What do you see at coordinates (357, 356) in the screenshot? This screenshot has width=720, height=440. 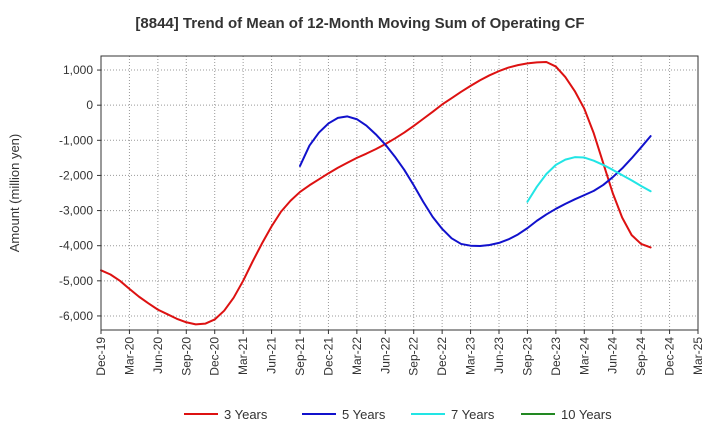 I see `x-tick-label: Mar-22` at bounding box center [357, 356].